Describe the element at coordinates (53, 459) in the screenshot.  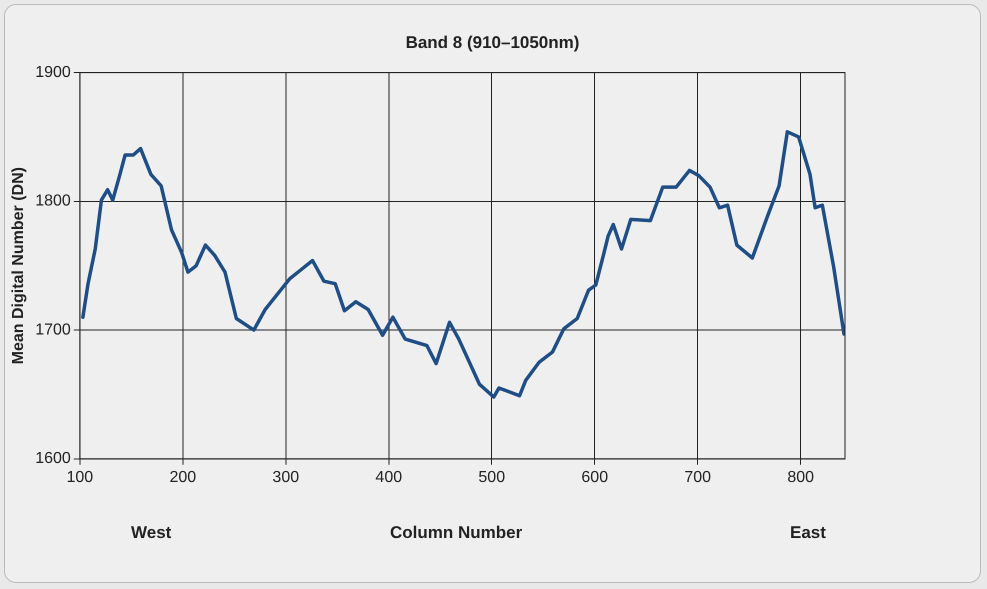
I see `y-tick-label: 1600` at that location.